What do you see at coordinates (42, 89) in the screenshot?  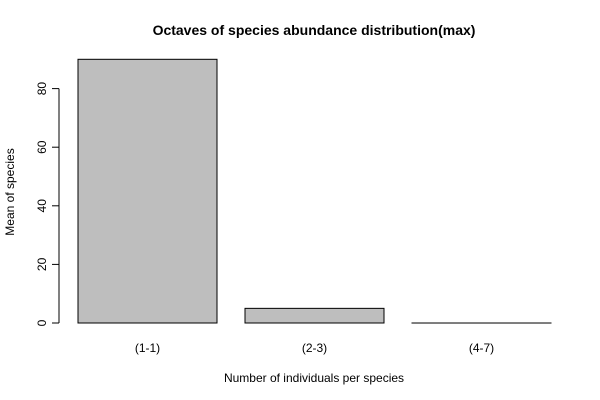 I see `y-tick-label: 80` at bounding box center [42, 89].